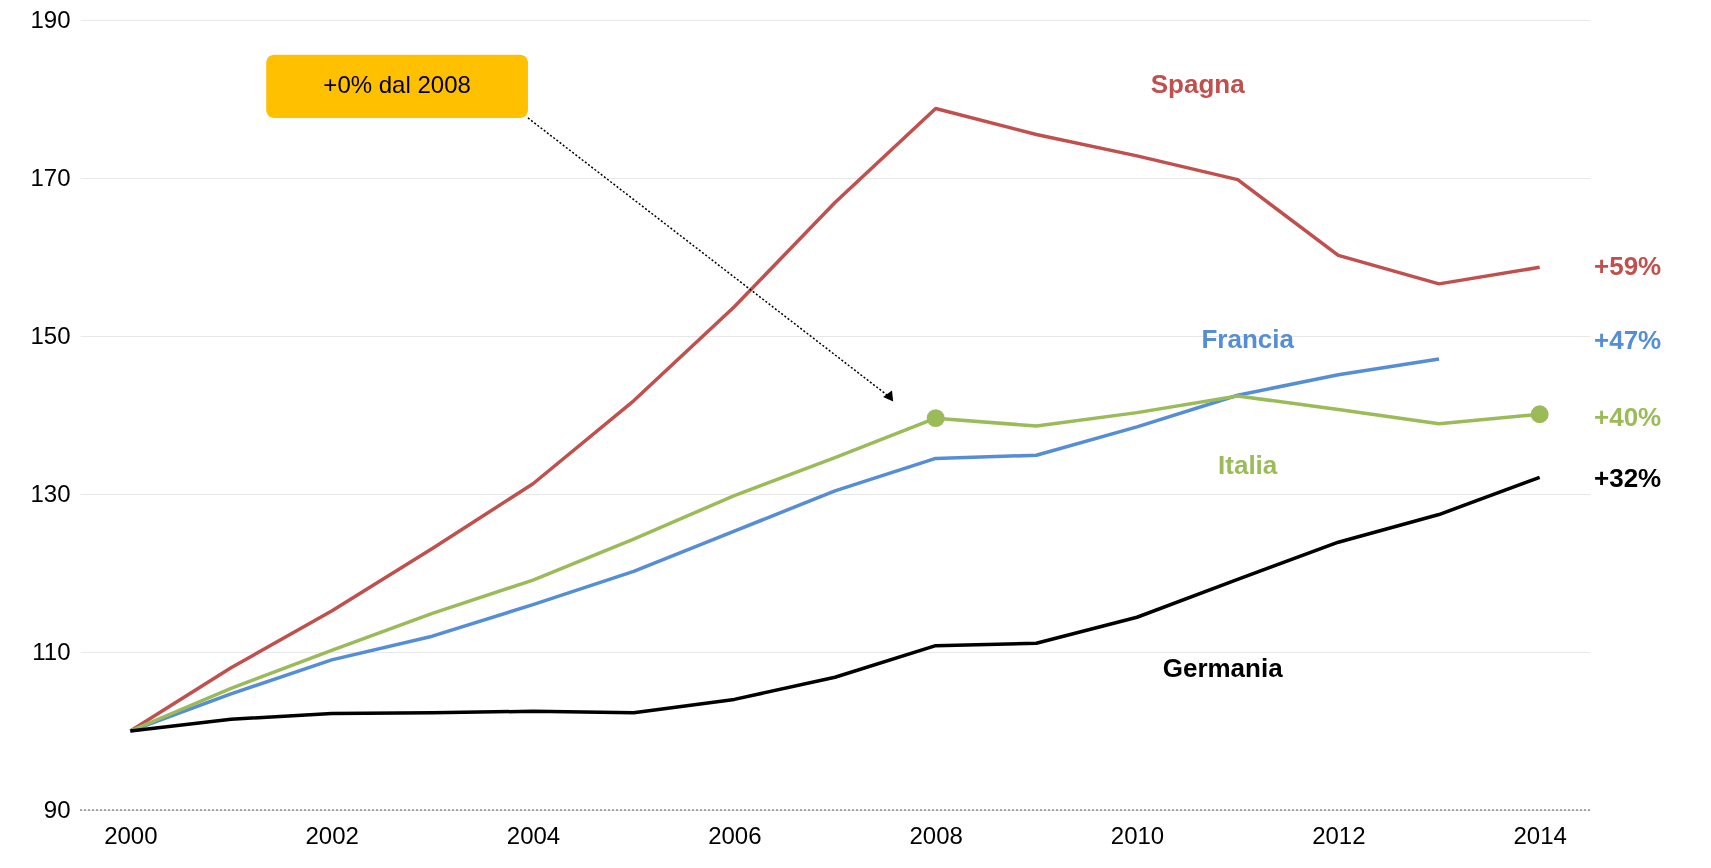  I want to click on x-tick-label: 2012, so click(1339, 835).